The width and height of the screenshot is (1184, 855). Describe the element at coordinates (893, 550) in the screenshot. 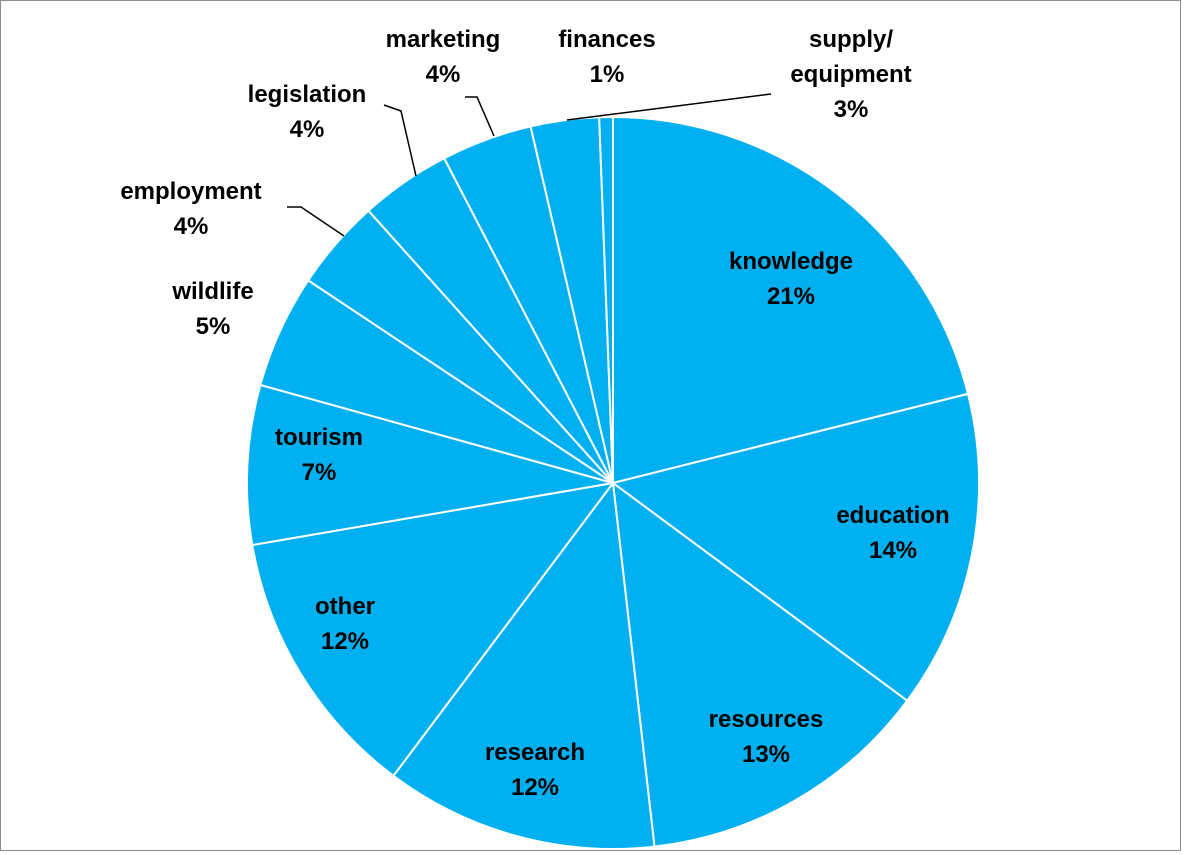

I see `percent-label: 14%` at that location.